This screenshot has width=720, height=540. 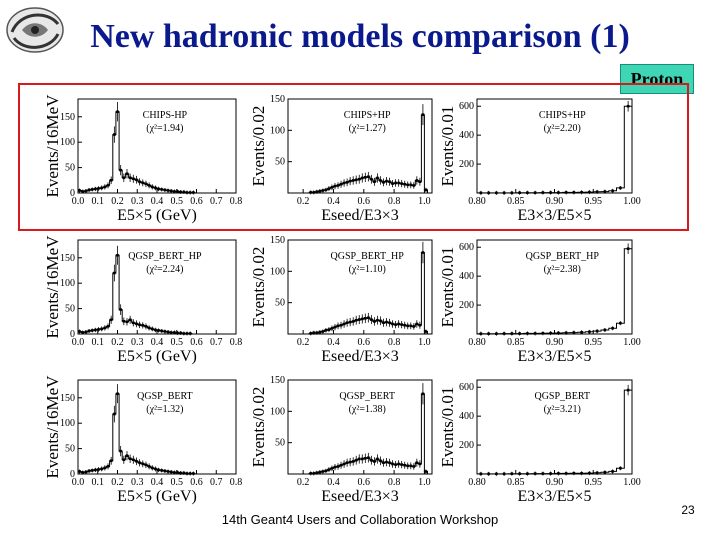 What do you see at coordinates (688, 510) in the screenshot?
I see `page-number: 23` at bounding box center [688, 510].